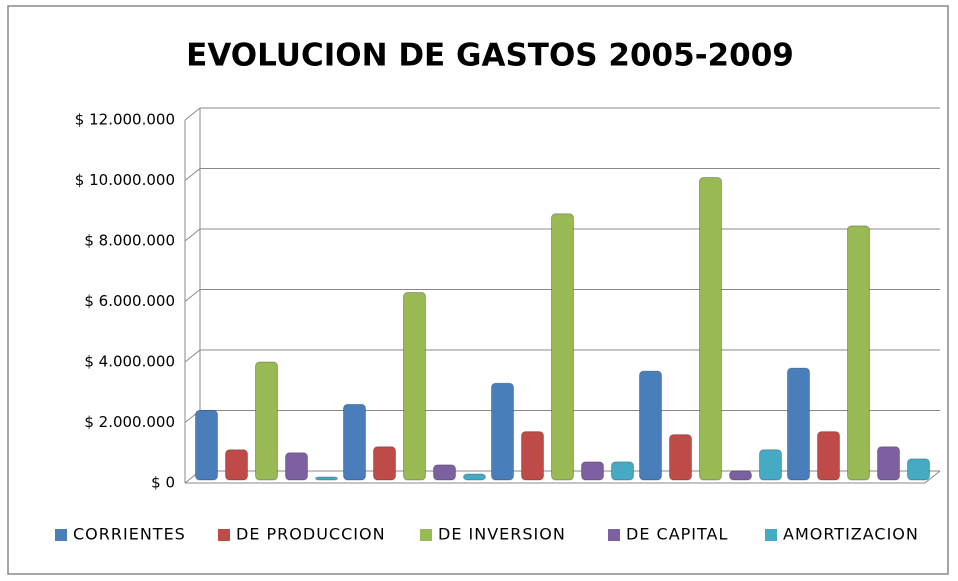  I want to click on y-tick-label: $ 4.000.000, so click(129, 362).